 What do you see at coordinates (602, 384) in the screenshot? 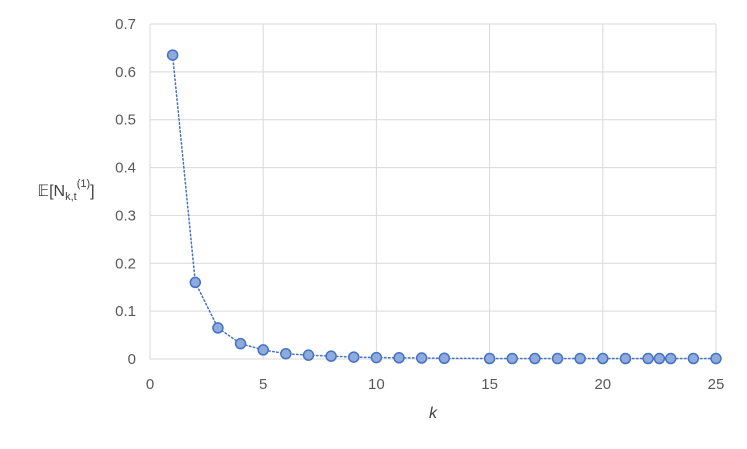
I see `x-tick-label: 20` at bounding box center [602, 384].